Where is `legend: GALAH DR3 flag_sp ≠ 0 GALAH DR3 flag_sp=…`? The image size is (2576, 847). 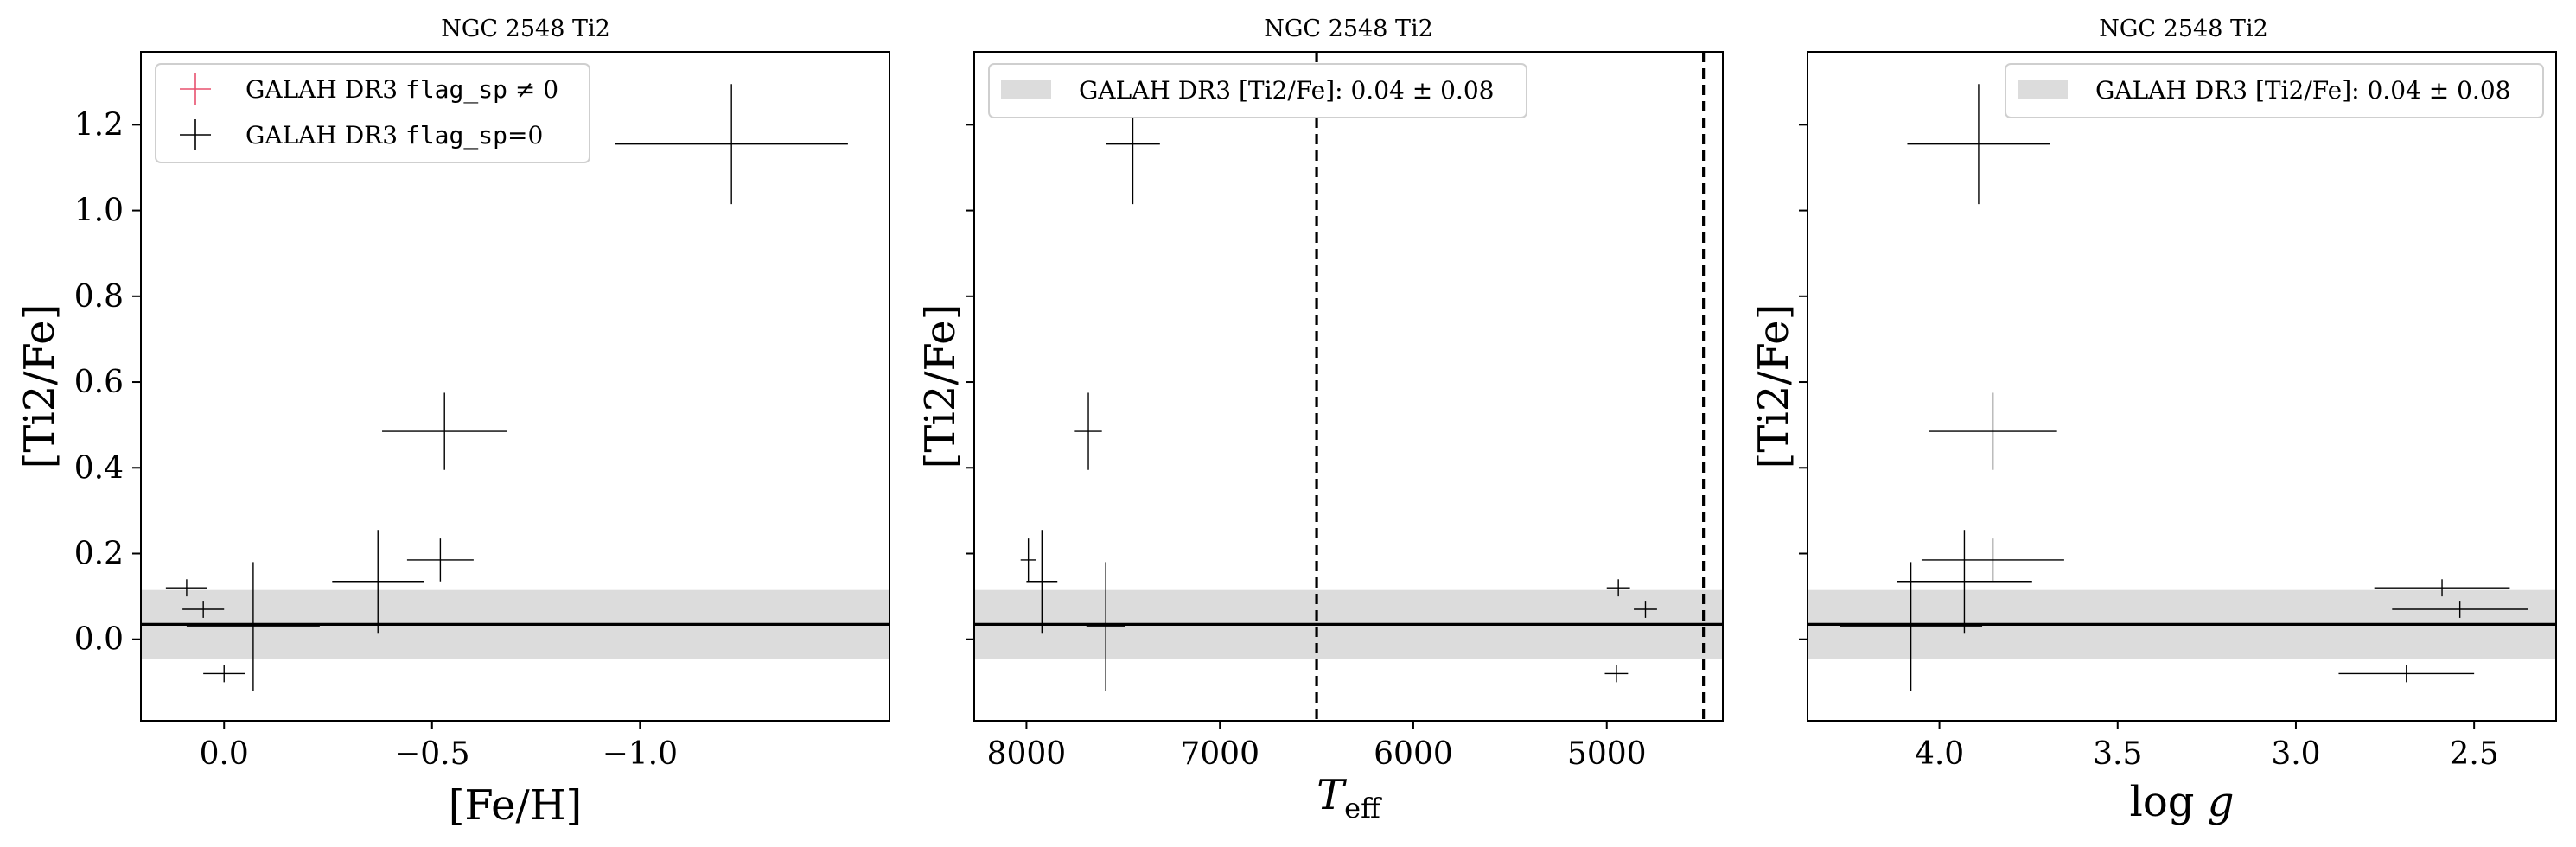 legend: GALAH DR3 flag_sp ≠ 0 GALAH DR3 flag_sp=… is located at coordinates (372, 113).